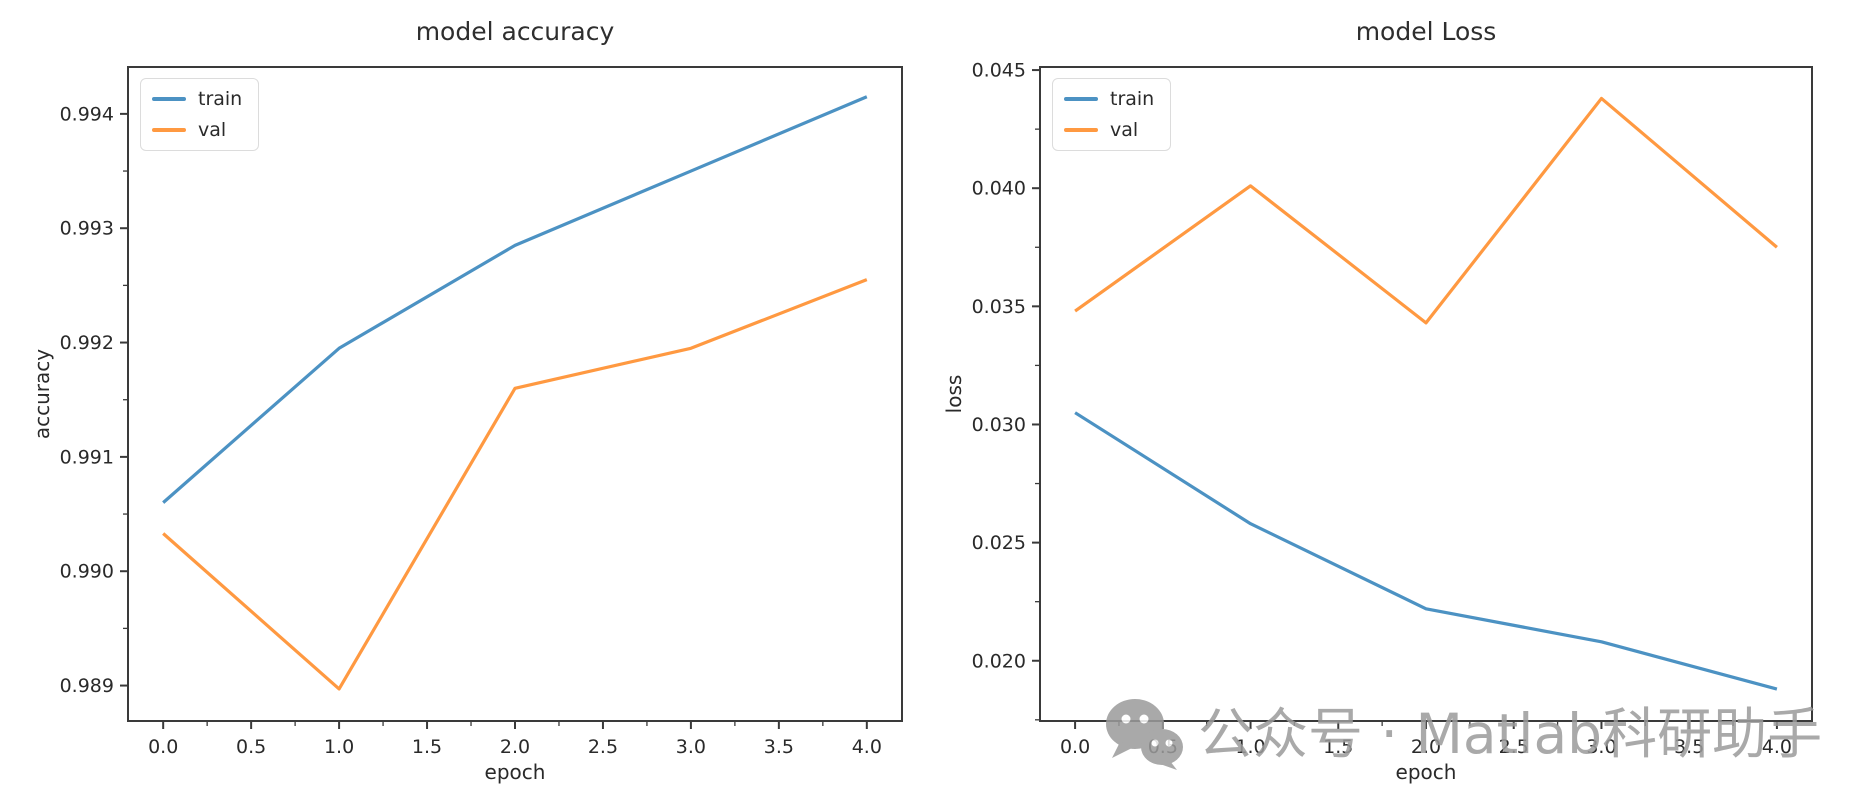  What do you see at coordinates (87, 343) in the screenshot?
I see `y-tick-label: 0.992` at bounding box center [87, 343].